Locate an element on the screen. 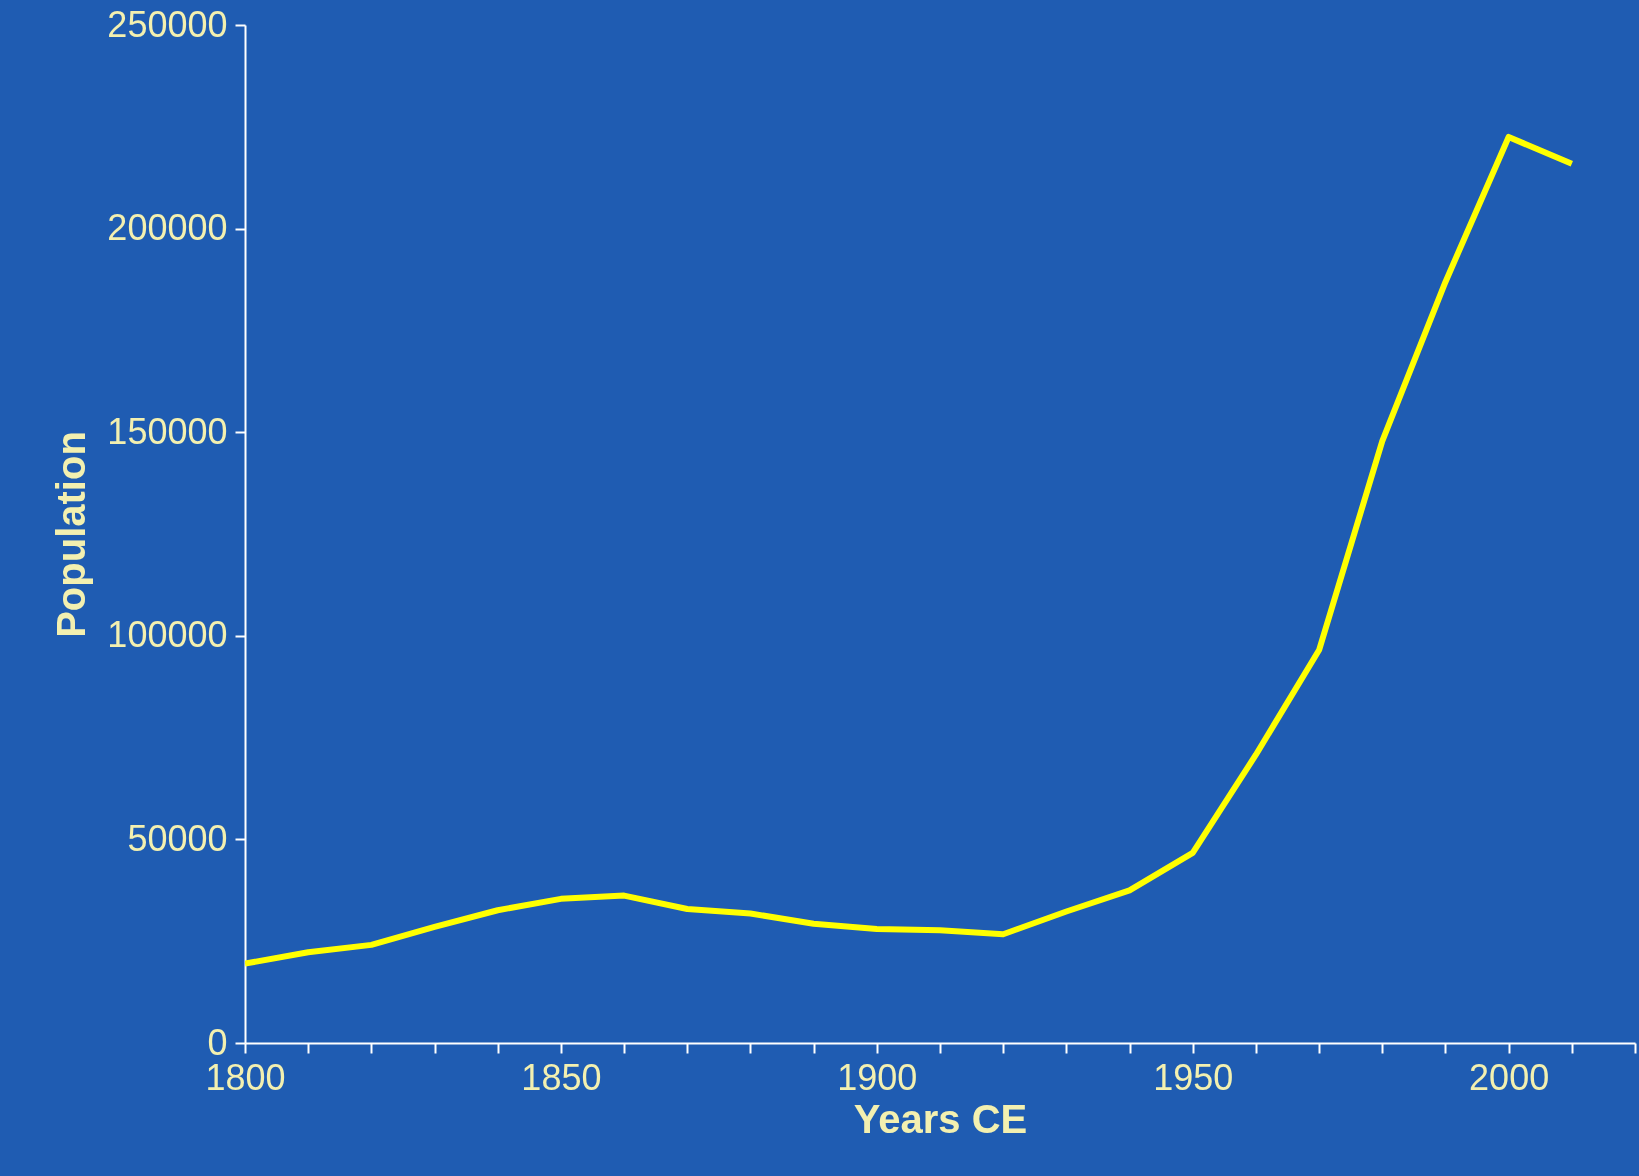 This screenshot has height=1176, width=1639. x-tick-label: 1950 is located at coordinates (1193, 1077).